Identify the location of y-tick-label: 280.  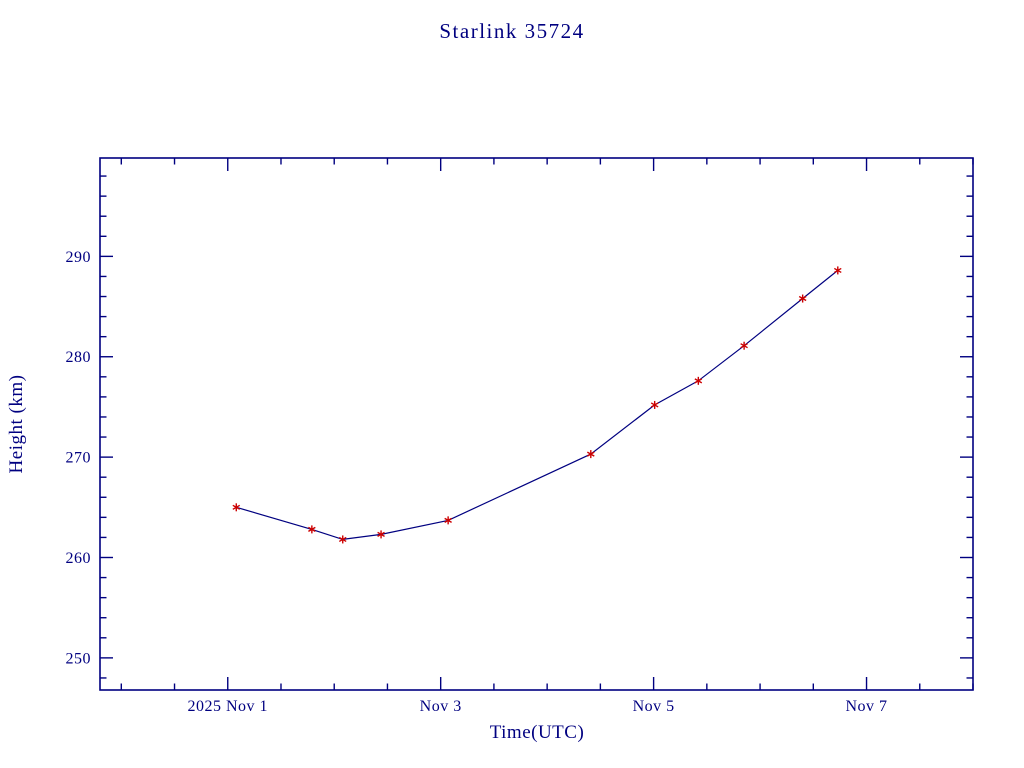
(79, 357).